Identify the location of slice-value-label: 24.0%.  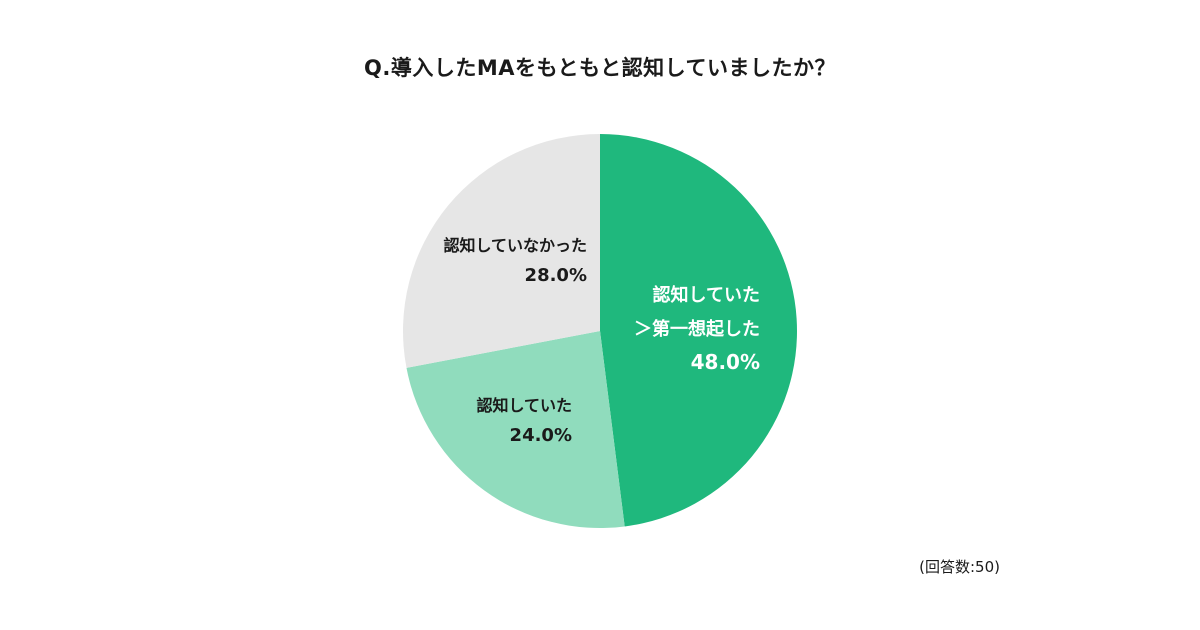
(541, 435).